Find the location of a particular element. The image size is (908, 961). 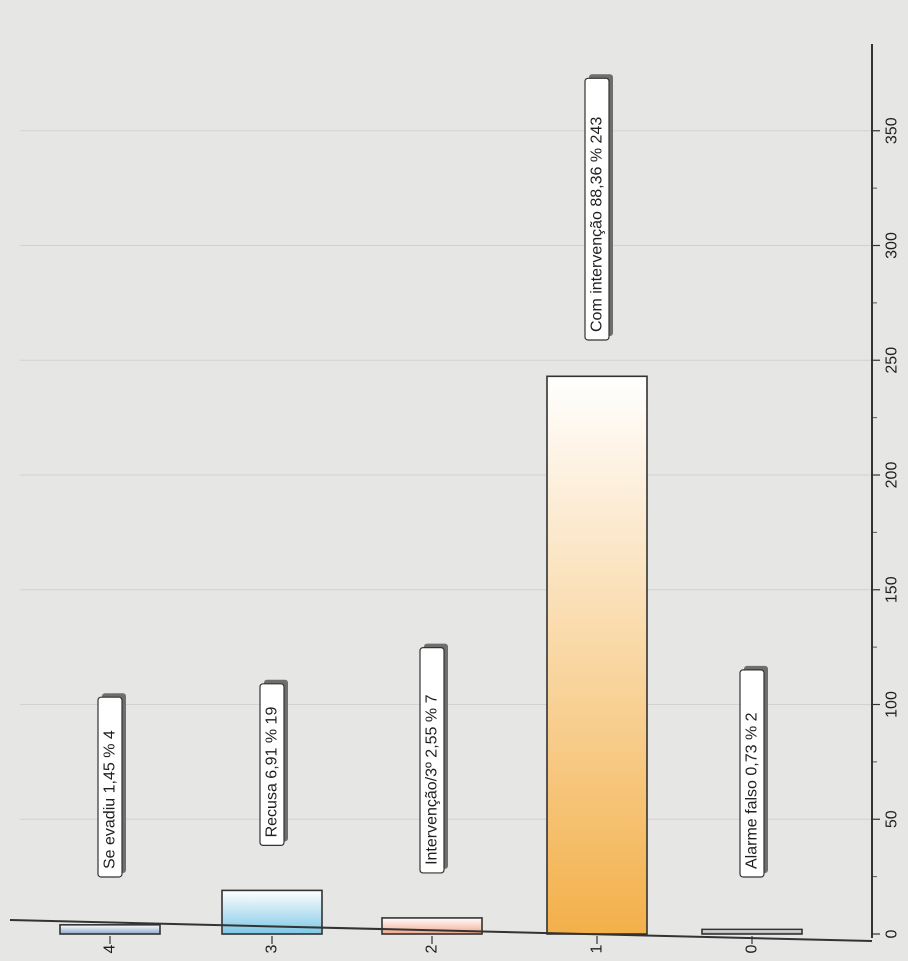

y-tick-label: 50 is located at coordinates (892, 819).